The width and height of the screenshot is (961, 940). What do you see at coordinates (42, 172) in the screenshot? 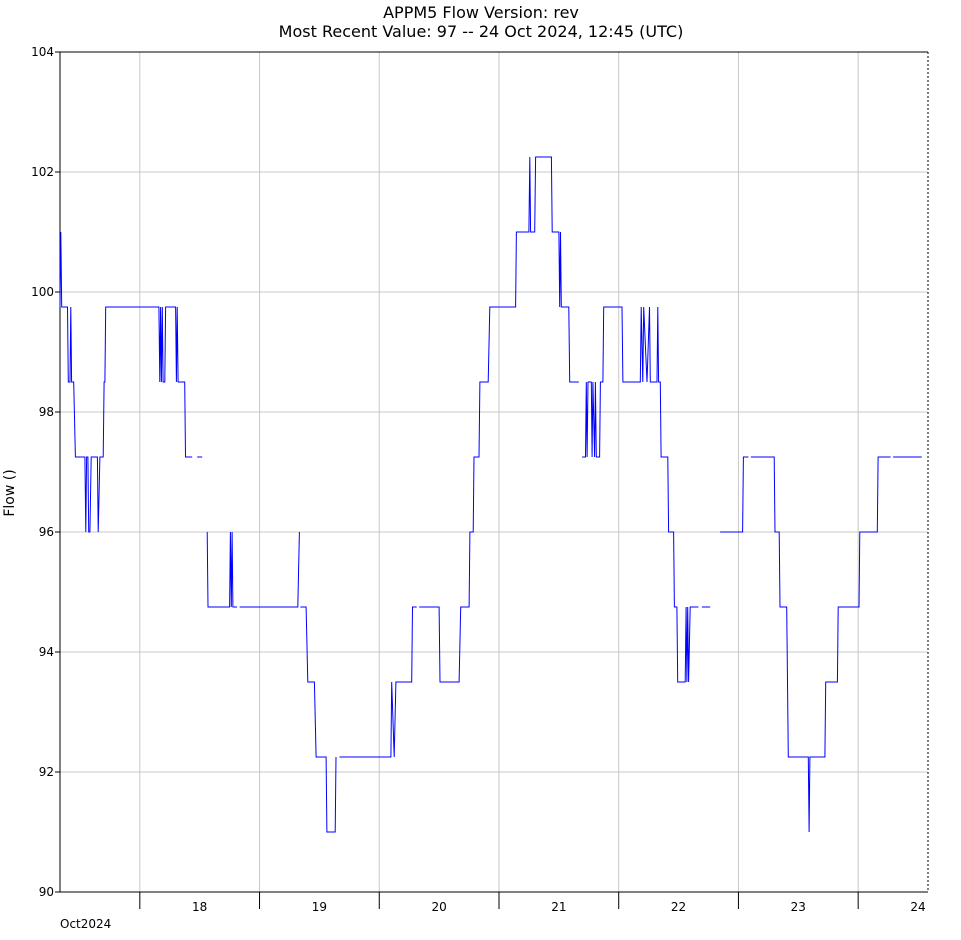
I see `y-tick-label: 102` at bounding box center [42, 172].